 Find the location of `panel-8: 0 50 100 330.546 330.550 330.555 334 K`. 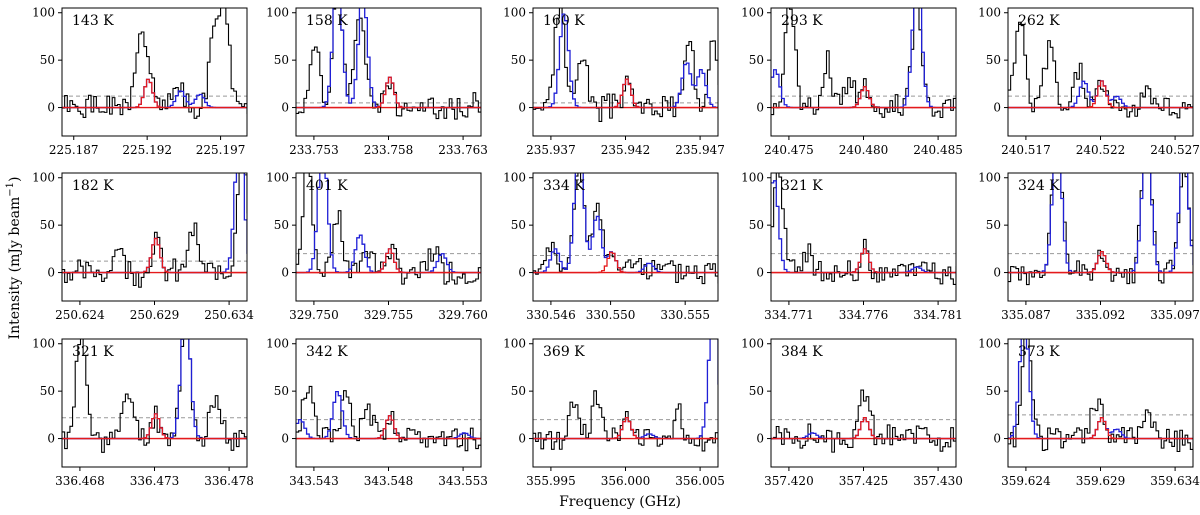

panel-8: 0 50 100 330.546 330.550 330.555 334 K is located at coordinates (611, 246).